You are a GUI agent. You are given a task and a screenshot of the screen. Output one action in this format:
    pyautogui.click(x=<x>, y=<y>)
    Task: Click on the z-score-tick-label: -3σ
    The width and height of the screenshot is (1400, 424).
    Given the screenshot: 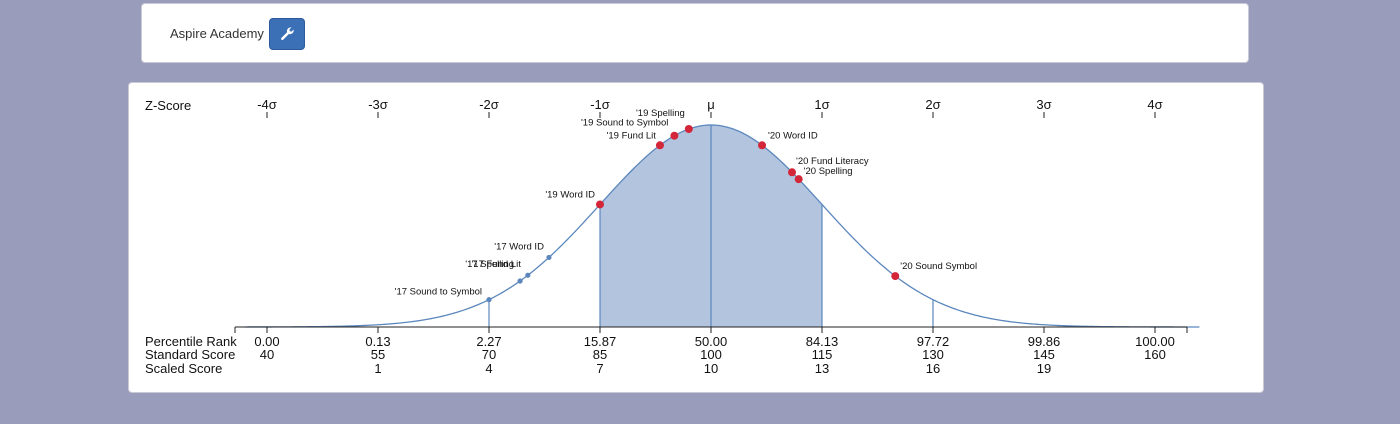 What is the action you would take?
    pyautogui.click(x=378, y=104)
    